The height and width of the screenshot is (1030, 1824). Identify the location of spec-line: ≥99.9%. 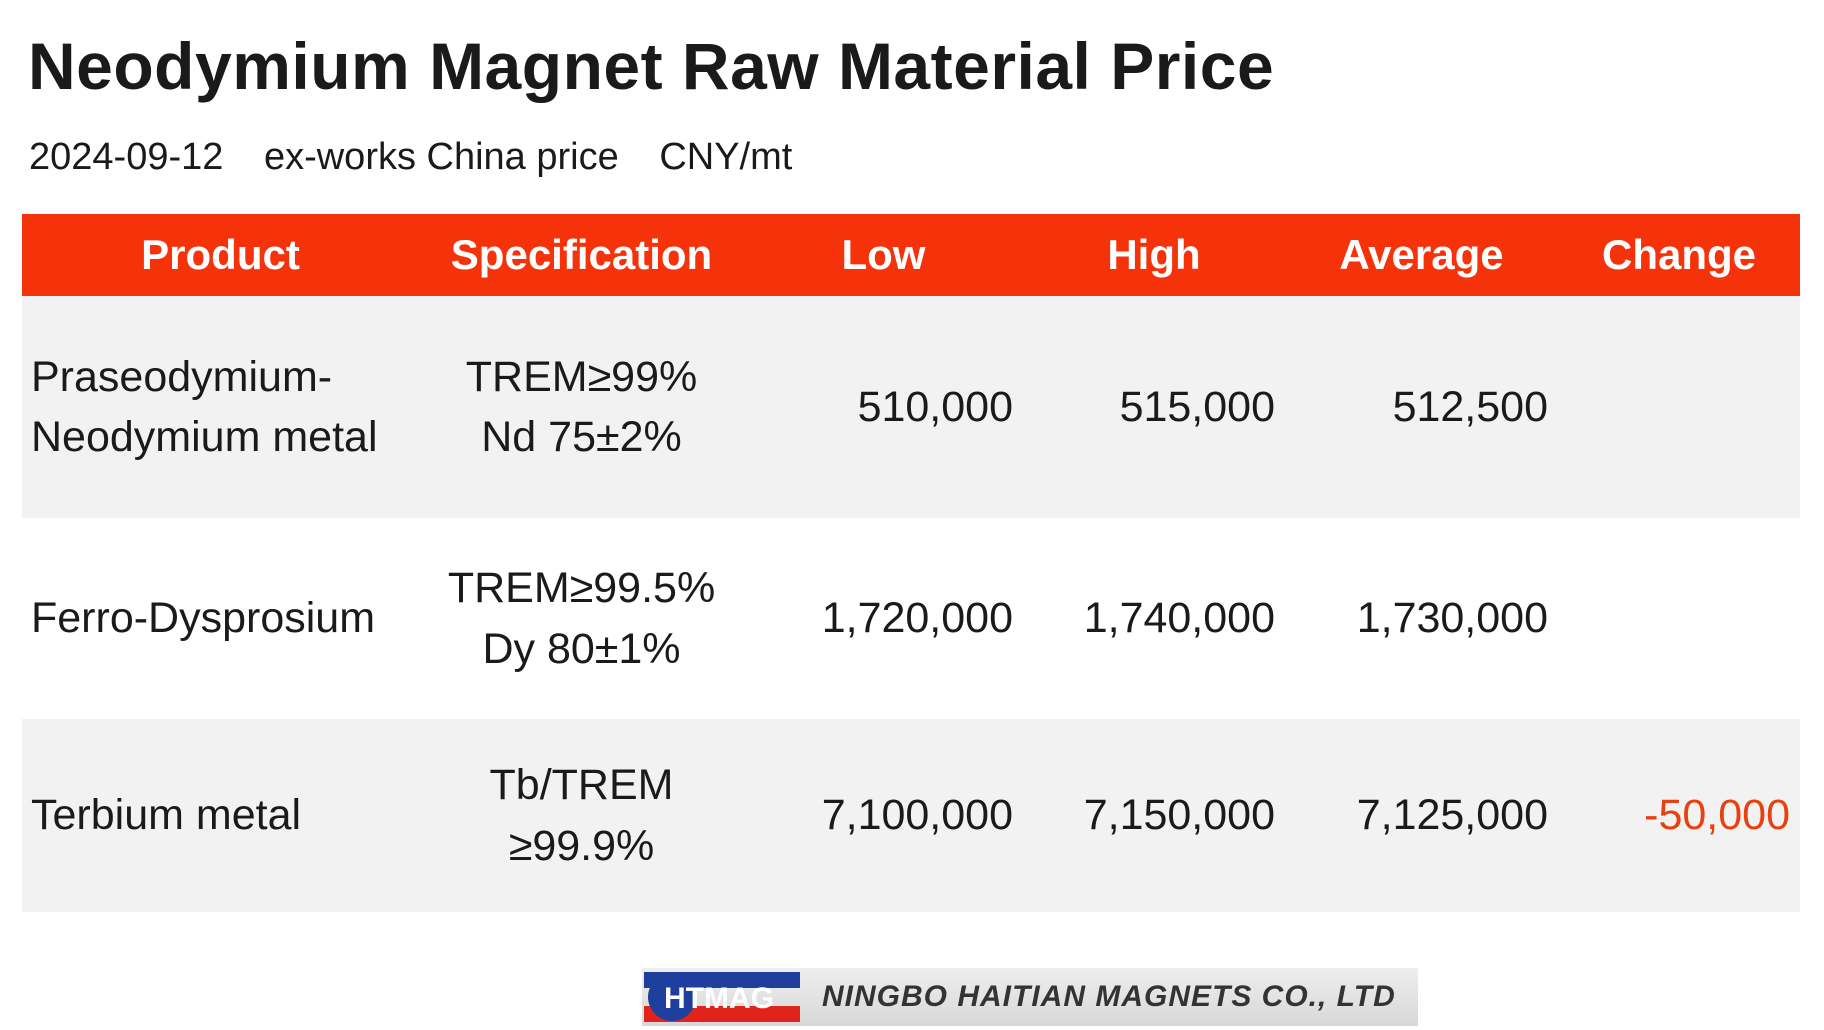
(581, 845).